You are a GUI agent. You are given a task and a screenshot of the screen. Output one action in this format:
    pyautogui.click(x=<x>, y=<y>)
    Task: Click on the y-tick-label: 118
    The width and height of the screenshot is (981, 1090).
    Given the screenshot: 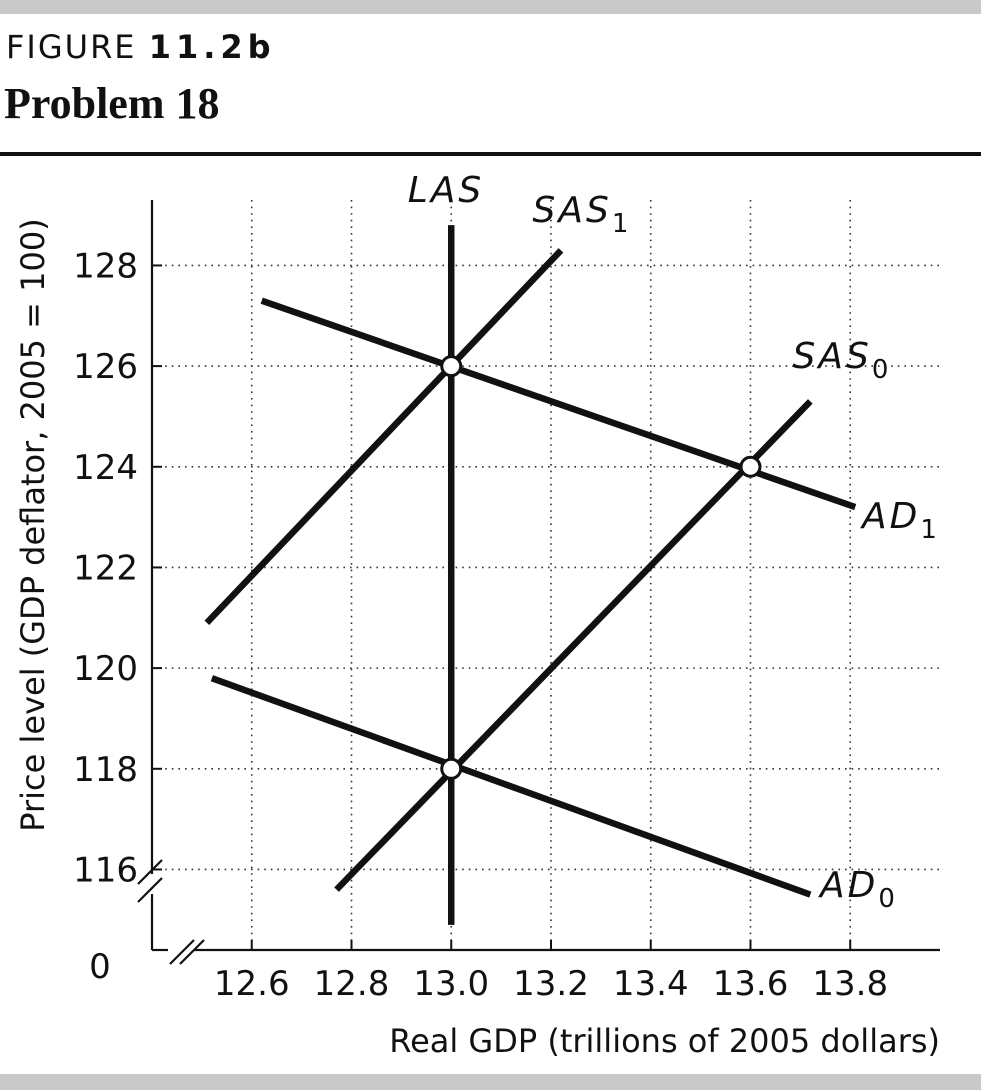 What is the action you would take?
    pyautogui.click(x=105, y=770)
    